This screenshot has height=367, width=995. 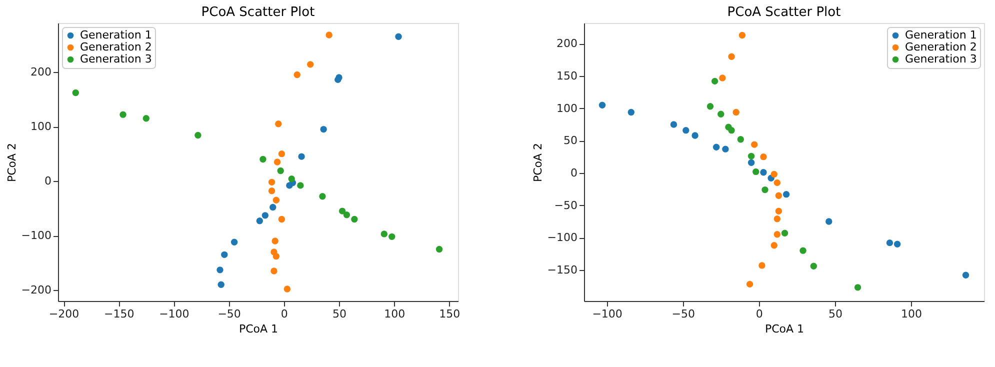 What do you see at coordinates (116, 47) in the screenshot?
I see `legend-label: Generation 2` at bounding box center [116, 47].